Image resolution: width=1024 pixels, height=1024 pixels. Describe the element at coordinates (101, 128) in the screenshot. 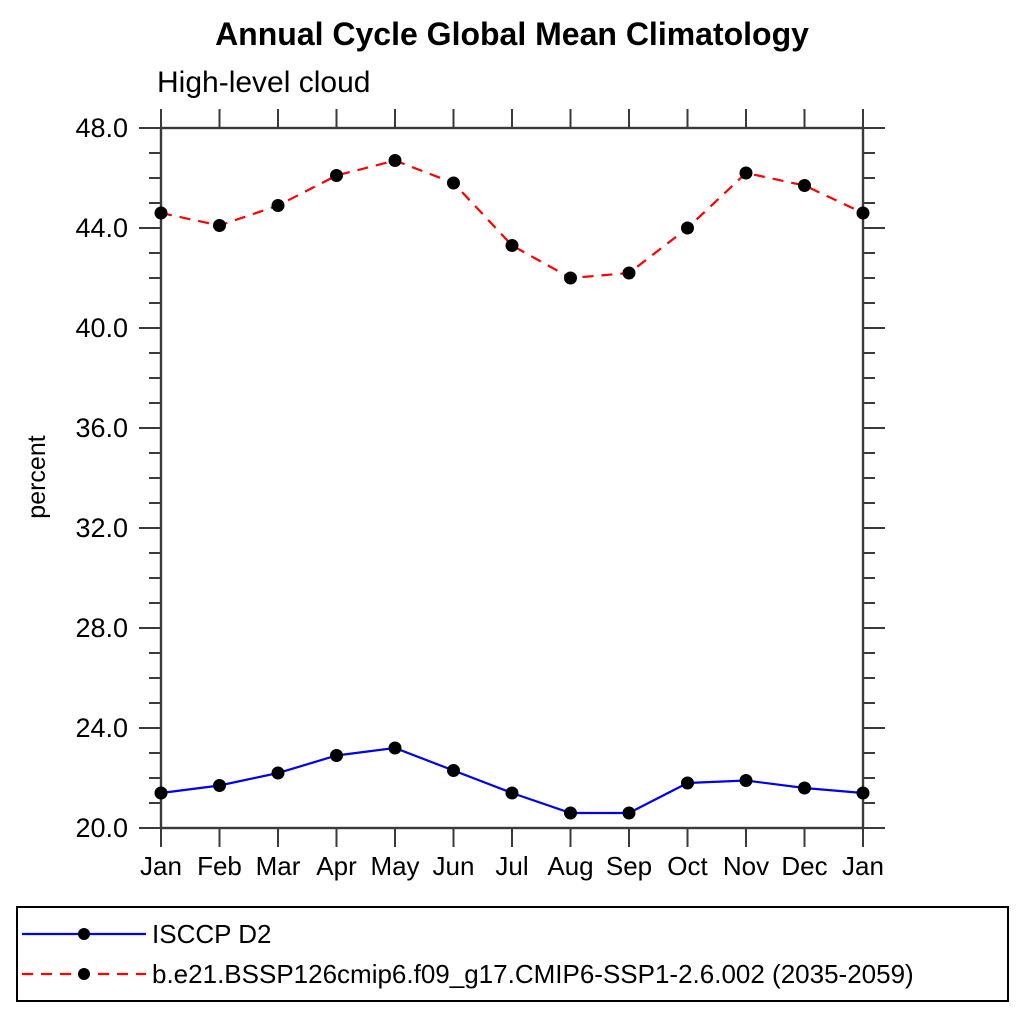

I see `y-tick-label: 48.0` at that location.